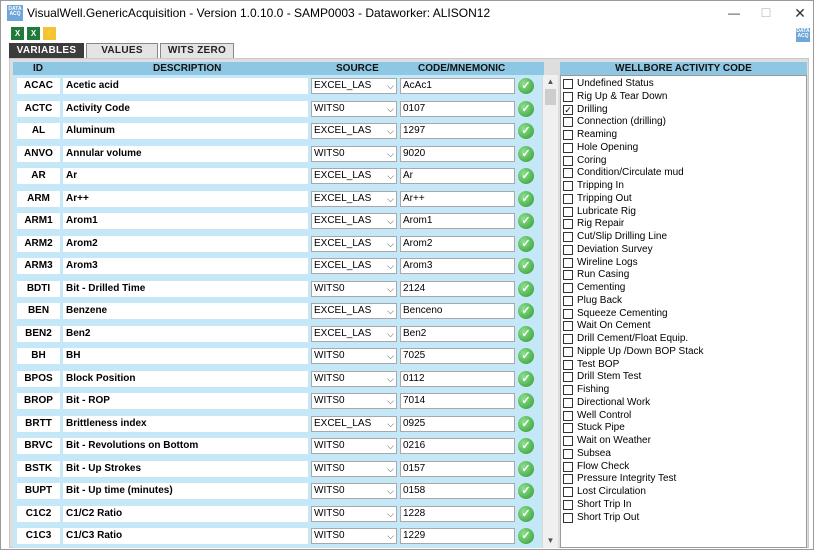  What do you see at coordinates (457, 176) in the screenshot?
I see `code-input: Ar` at bounding box center [457, 176].